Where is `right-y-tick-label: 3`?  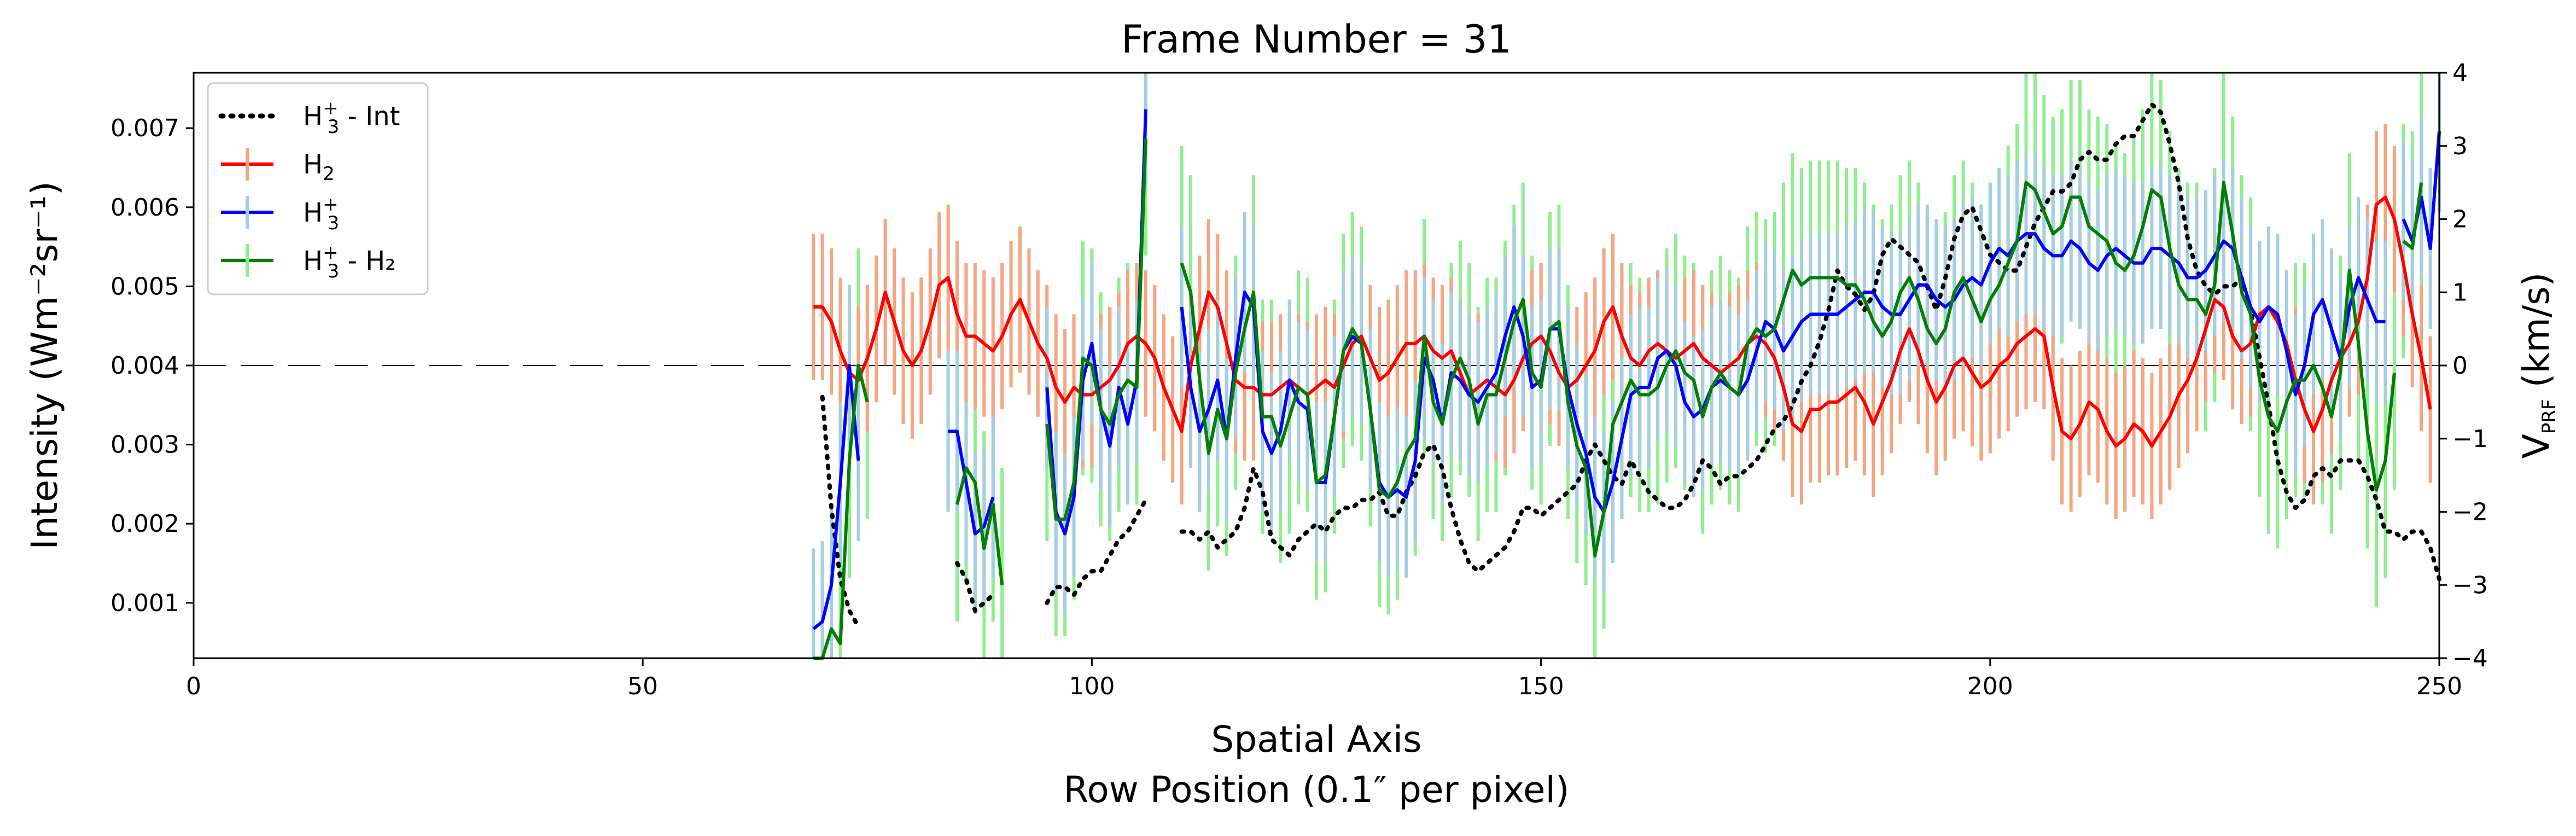
right-y-tick-label: 3 is located at coordinates (2460, 146).